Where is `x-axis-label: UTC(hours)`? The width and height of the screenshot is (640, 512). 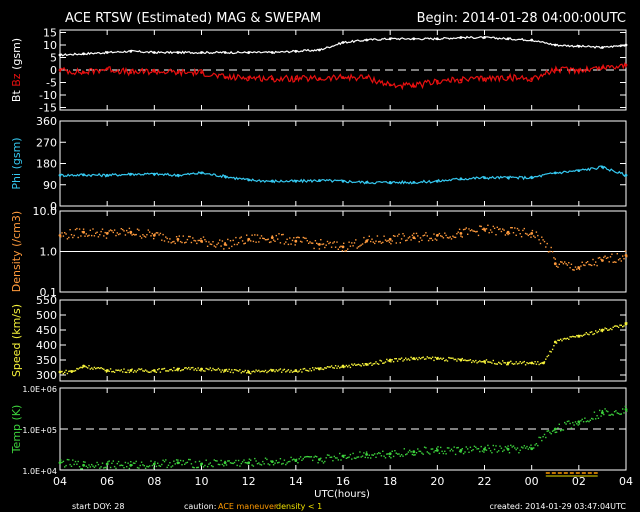 x-axis-label: UTC(hours) is located at coordinates (342, 494).